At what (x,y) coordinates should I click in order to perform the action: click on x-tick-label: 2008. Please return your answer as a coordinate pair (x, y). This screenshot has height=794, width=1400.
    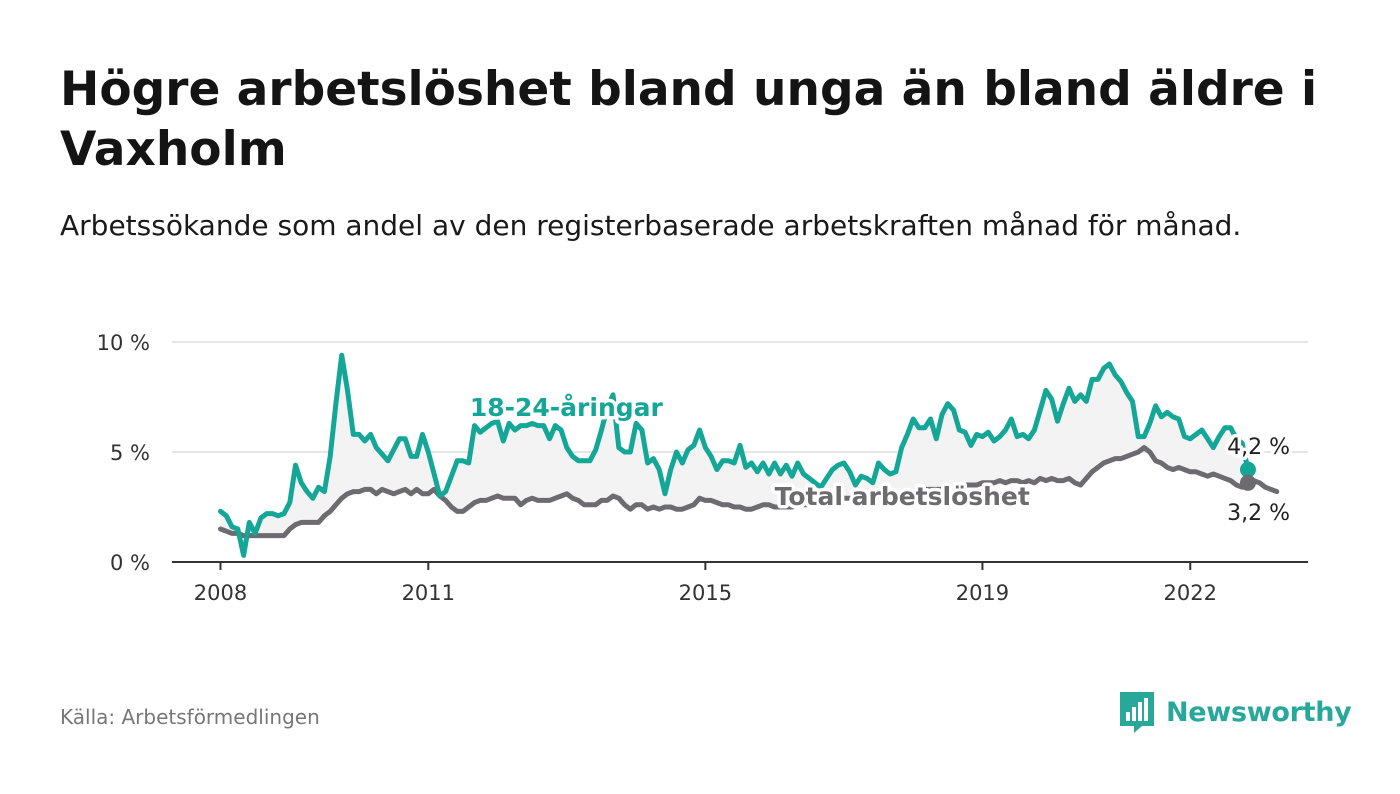
    Looking at the image, I should click on (220, 593).